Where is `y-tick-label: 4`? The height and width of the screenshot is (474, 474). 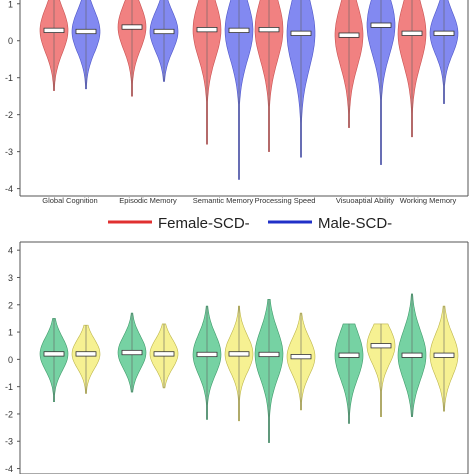 y-tick-label: 4 is located at coordinates (10, 251).